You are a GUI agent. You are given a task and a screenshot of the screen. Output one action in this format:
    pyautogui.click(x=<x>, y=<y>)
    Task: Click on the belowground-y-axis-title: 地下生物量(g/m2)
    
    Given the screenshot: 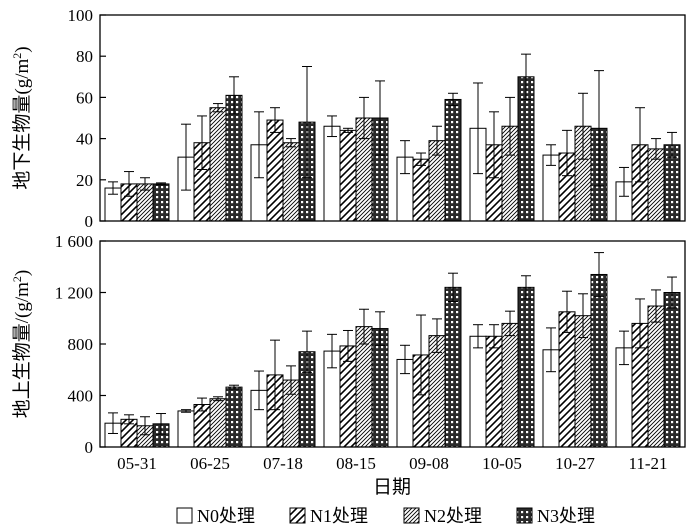 What is the action you would take?
    pyautogui.click(x=21, y=117)
    